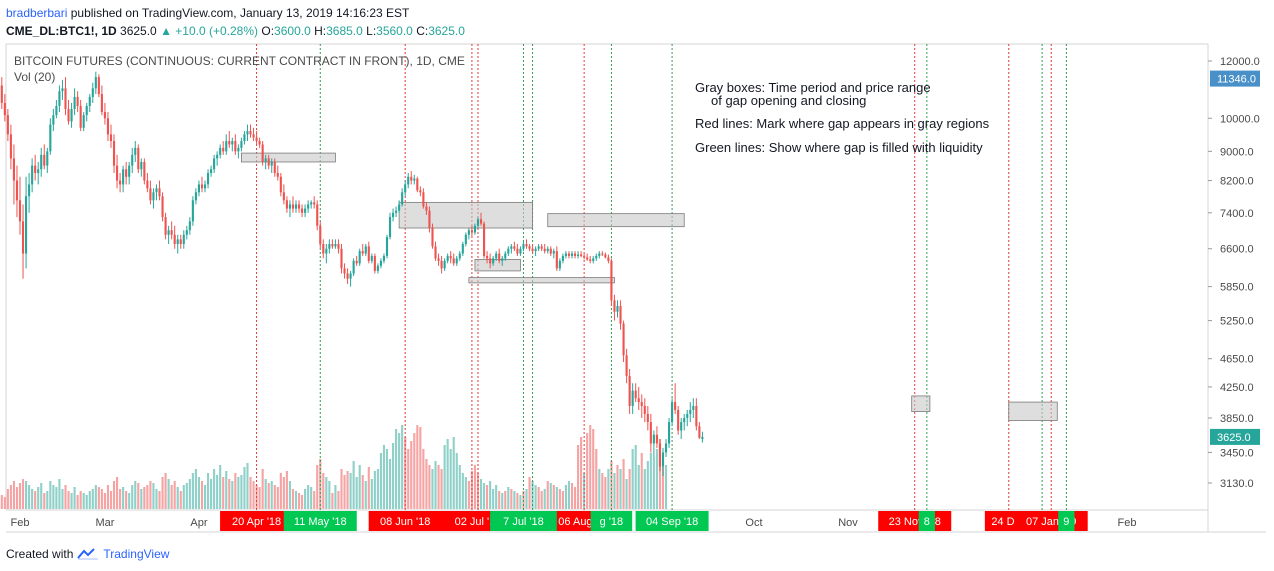 The image size is (1274, 571). I want to click on price-tags: 11346.0 3625.0, so click(1235, 257).